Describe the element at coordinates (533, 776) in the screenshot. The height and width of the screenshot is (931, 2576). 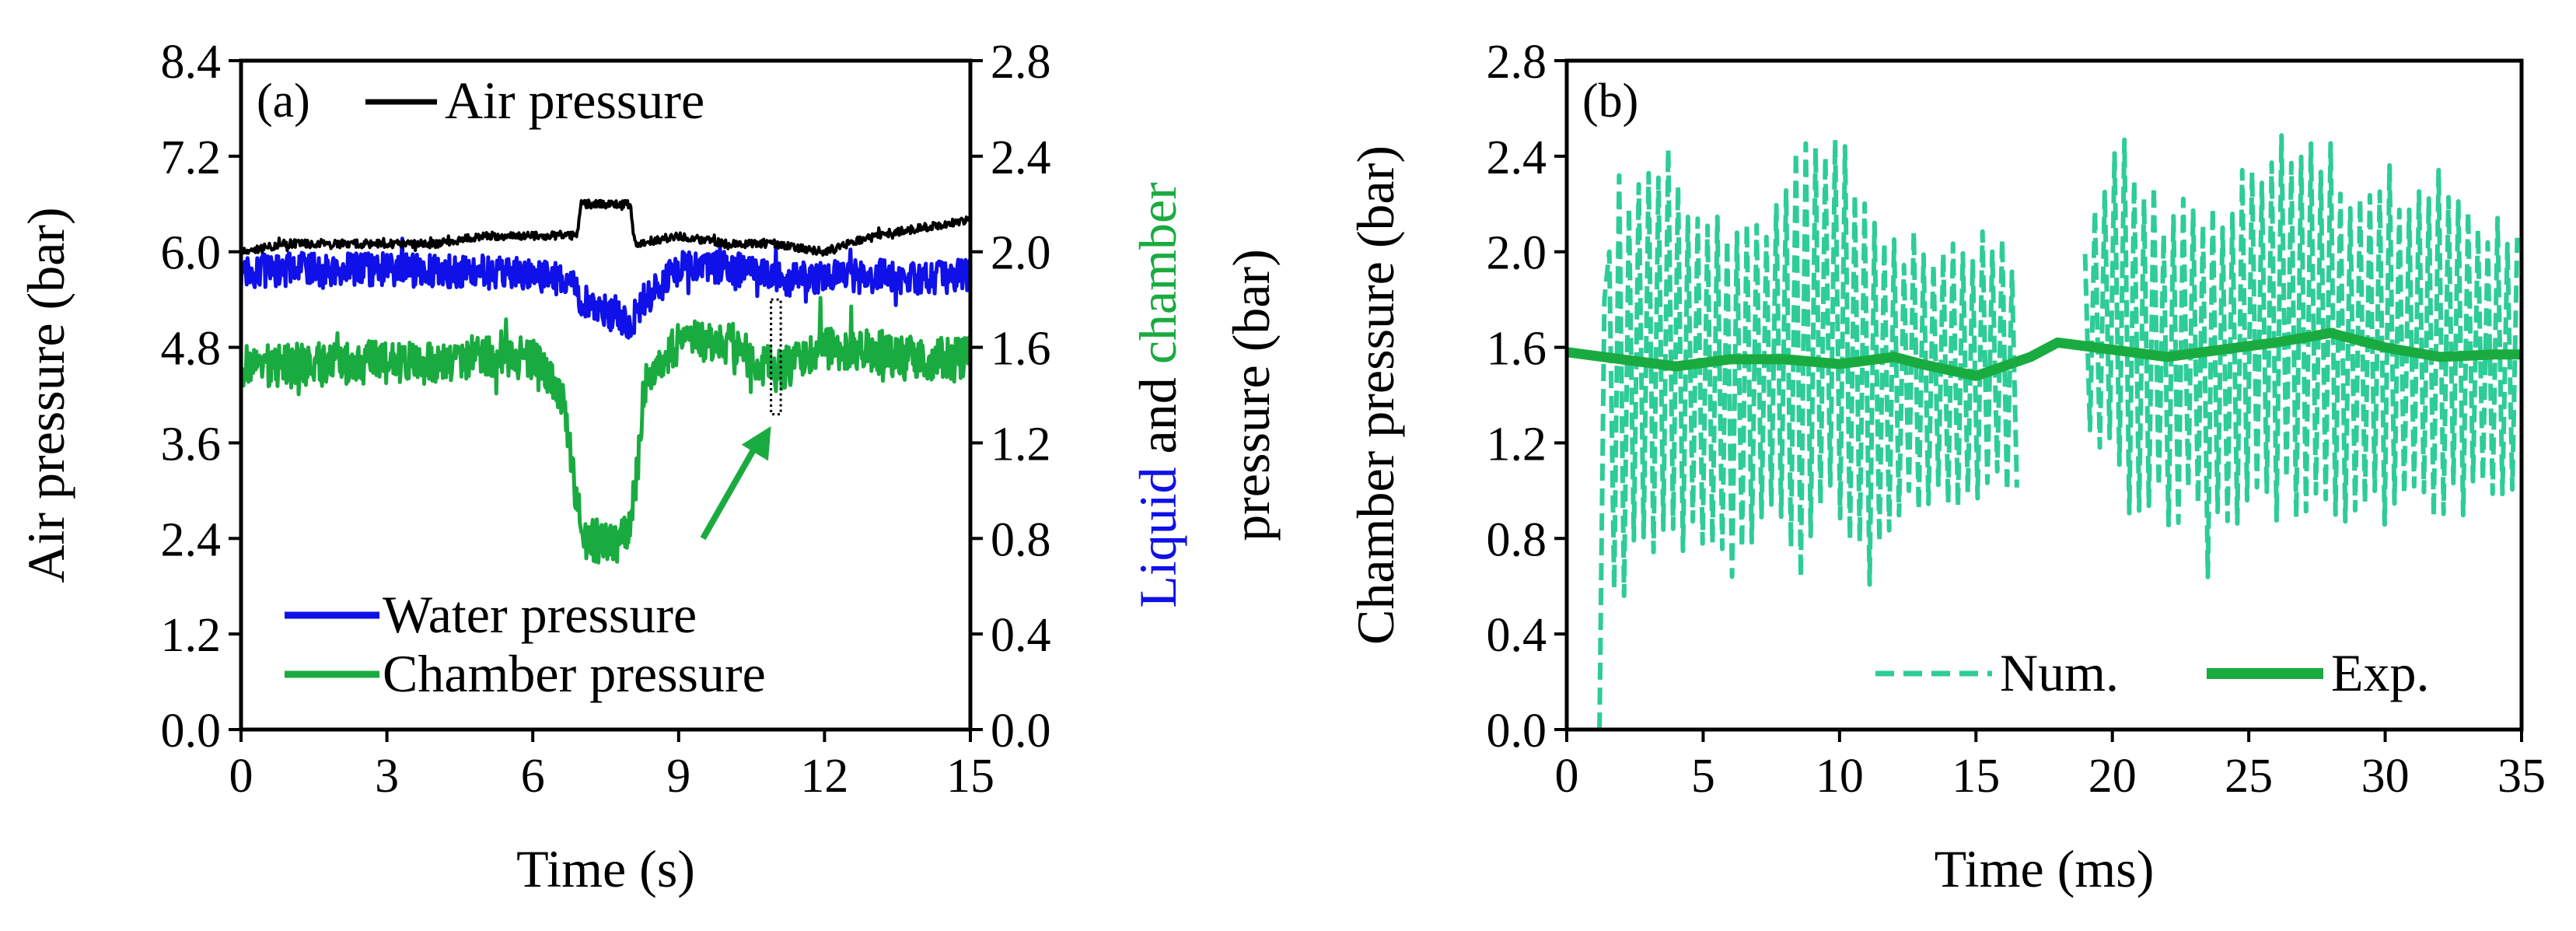
I see `chart-a-xtick-label: 6` at that location.